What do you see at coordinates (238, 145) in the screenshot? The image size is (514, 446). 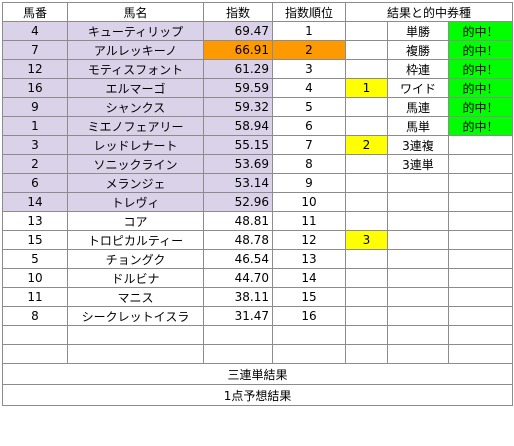 I see `index-score-cell: 55.15` at bounding box center [238, 145].